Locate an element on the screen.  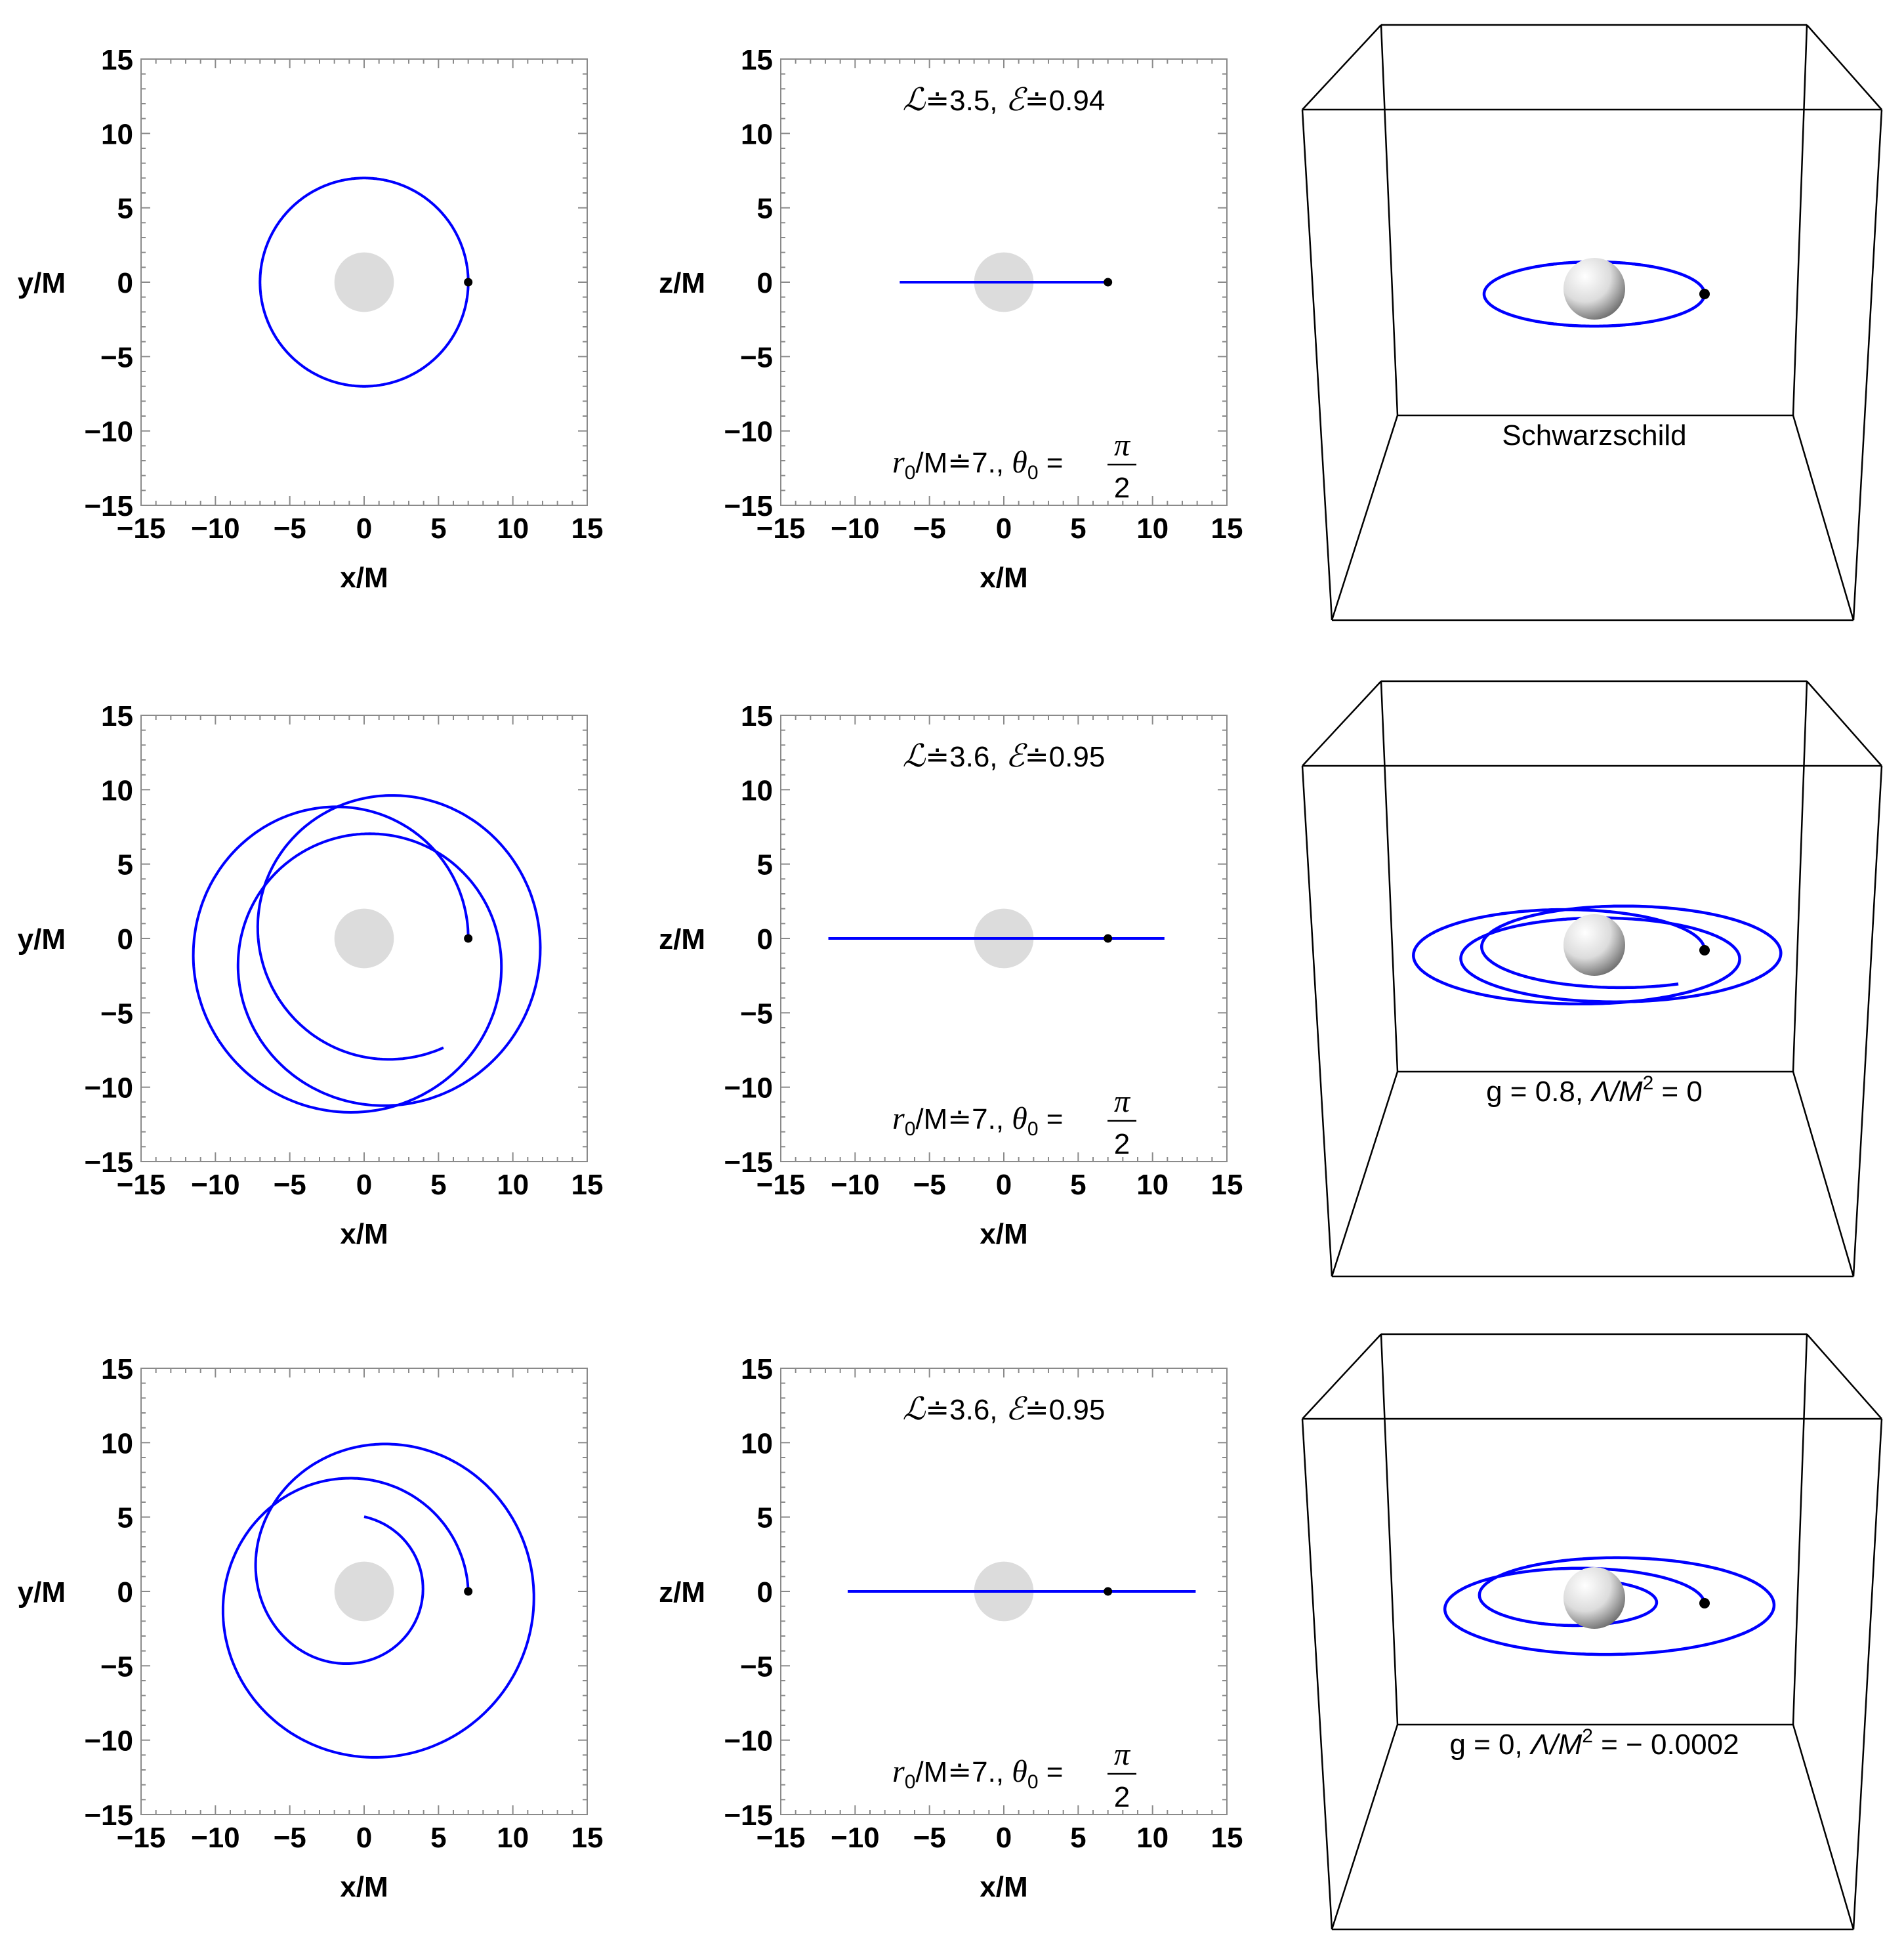
annotation-constants: ℒ≐3.5, ℰ≐0.94 is located at coordinates (1004, 100).